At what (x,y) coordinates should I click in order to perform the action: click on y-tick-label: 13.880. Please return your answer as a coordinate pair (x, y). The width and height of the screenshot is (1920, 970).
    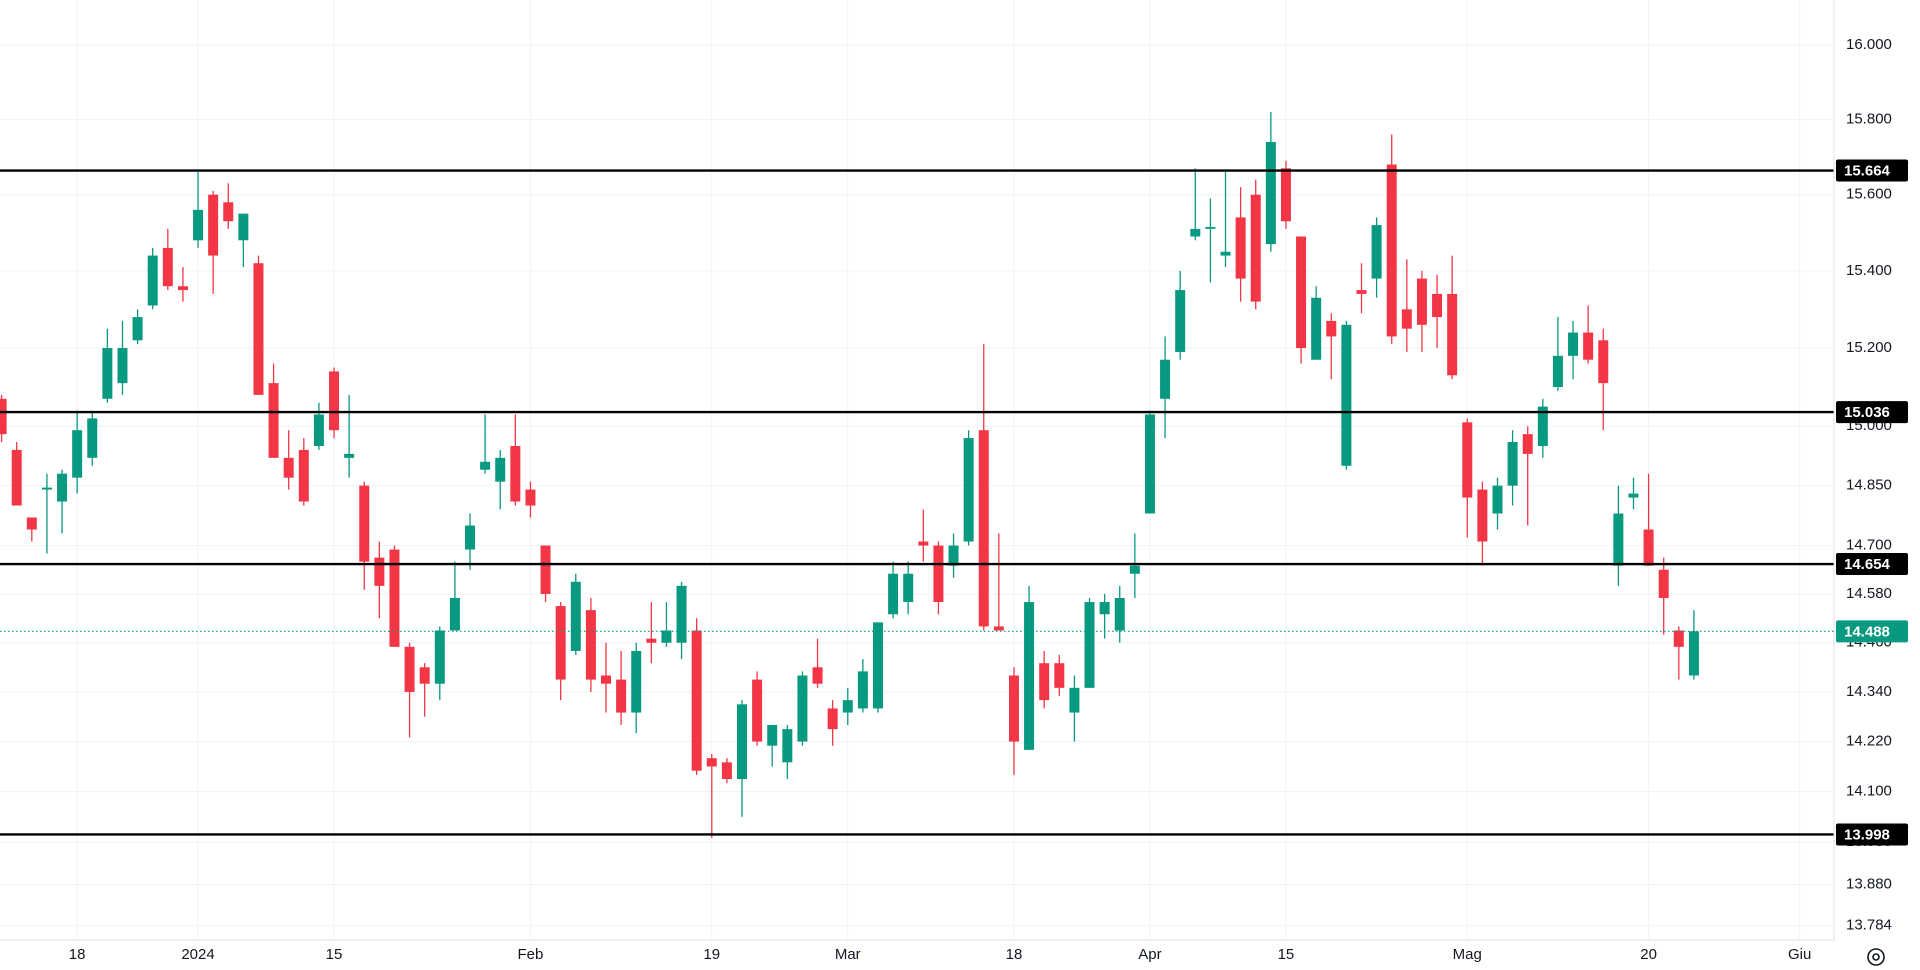
    Looking at the image, I should click on (1869, 883).